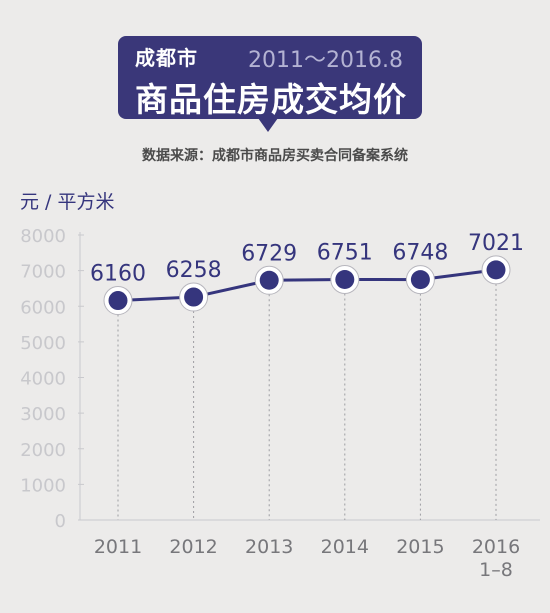 The image size is (550, 613). I want to click on x-tick-label-line: 2011, so click(118, 547).